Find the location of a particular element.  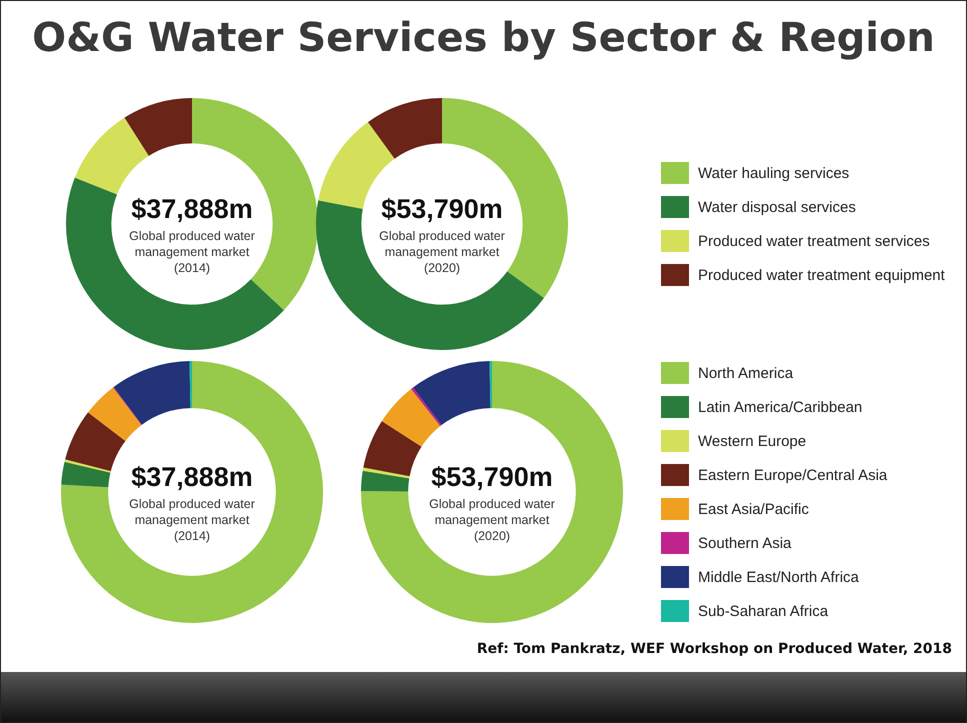

legend-label: Produced water treatment equipment is located at coordinates (821, 275).